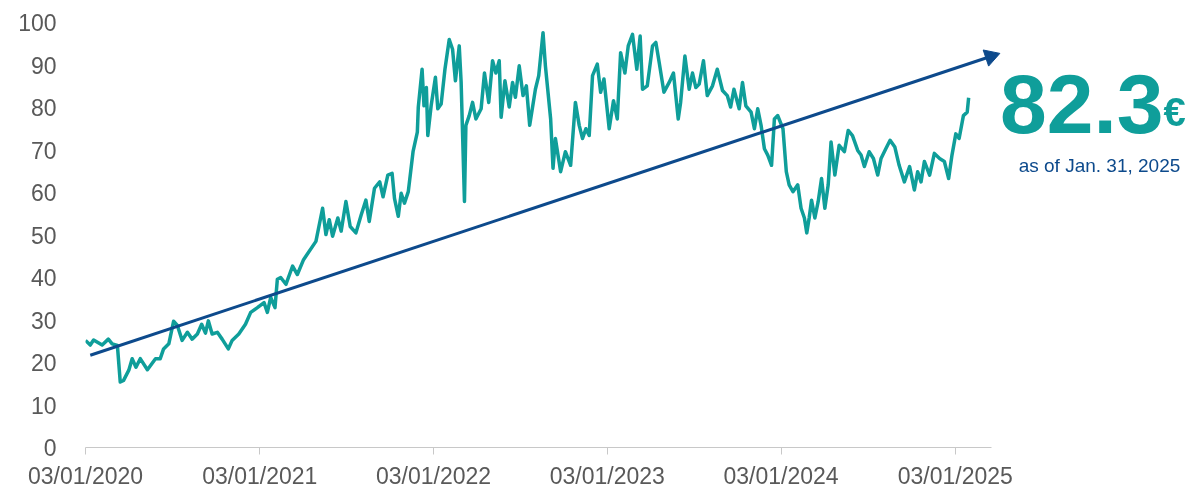 Image resolution: width=1202 pixels, height=491 pixels. I want to click on y-tick-label: 80, so click(43, 108).